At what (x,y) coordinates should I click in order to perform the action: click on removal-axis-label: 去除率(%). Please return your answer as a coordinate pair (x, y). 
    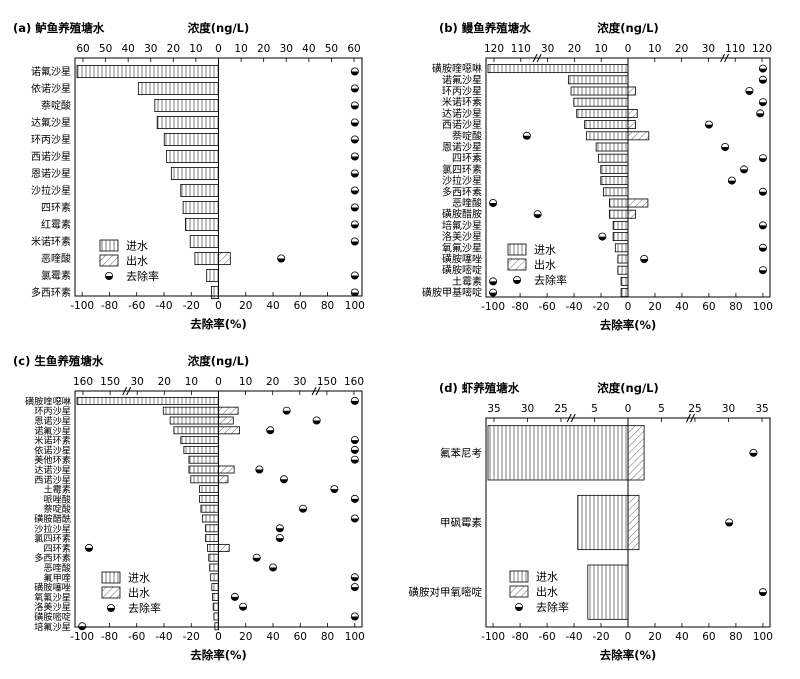
    Looking at the image, I should click on (628, 325).